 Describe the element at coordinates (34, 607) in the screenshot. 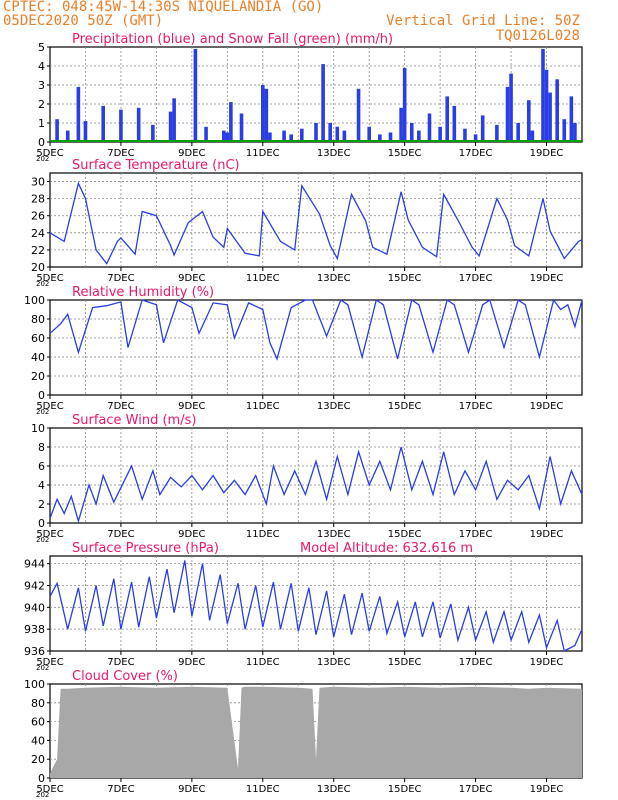

I see `y-tick-label: 940` at that location.